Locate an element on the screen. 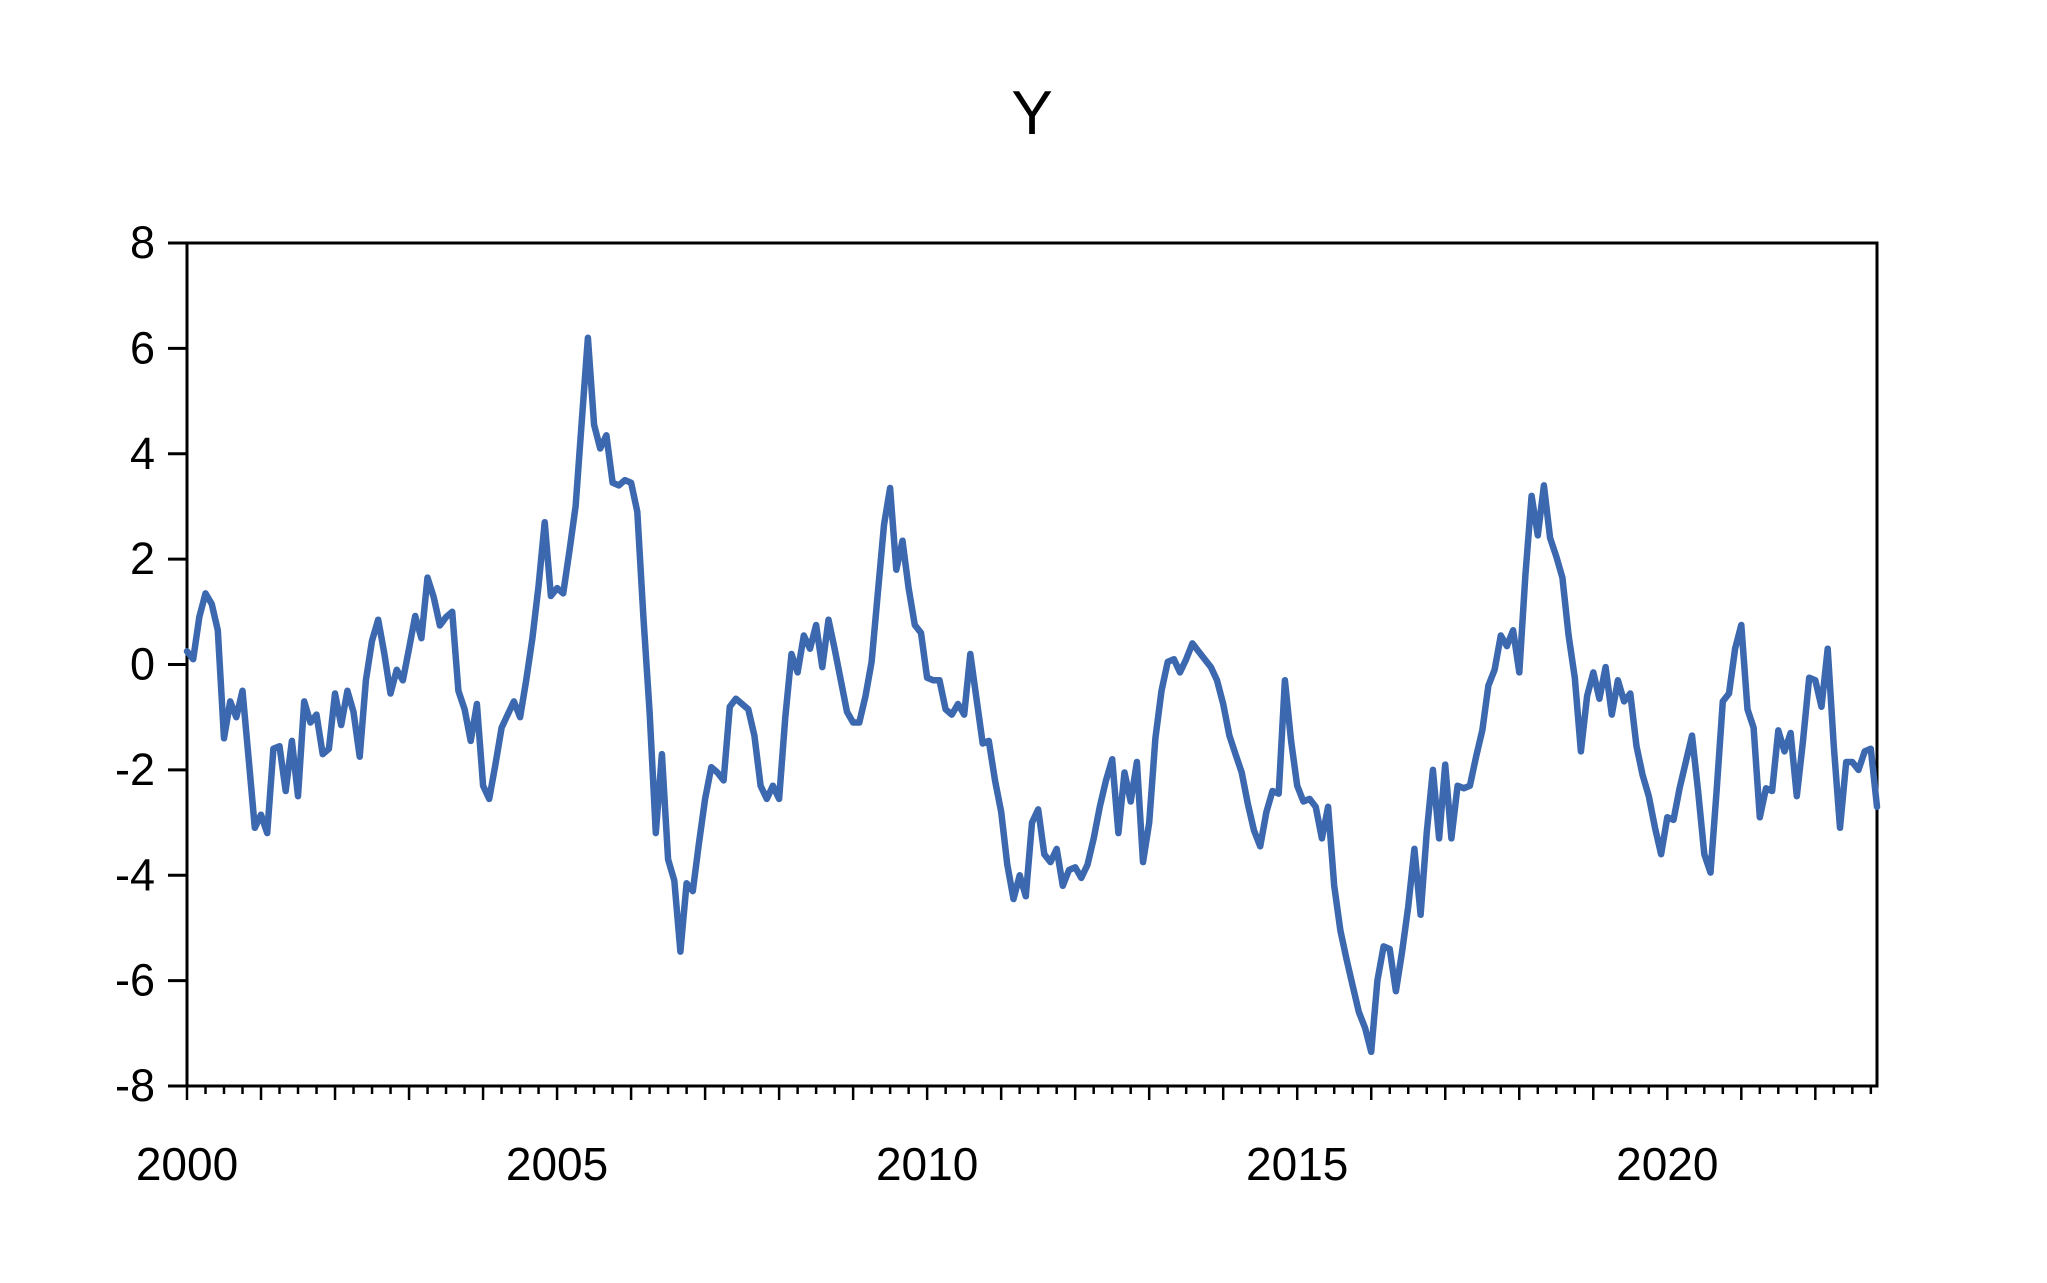  x-axis-tick-label: 2020 is located at coordinates (1667, 1164).